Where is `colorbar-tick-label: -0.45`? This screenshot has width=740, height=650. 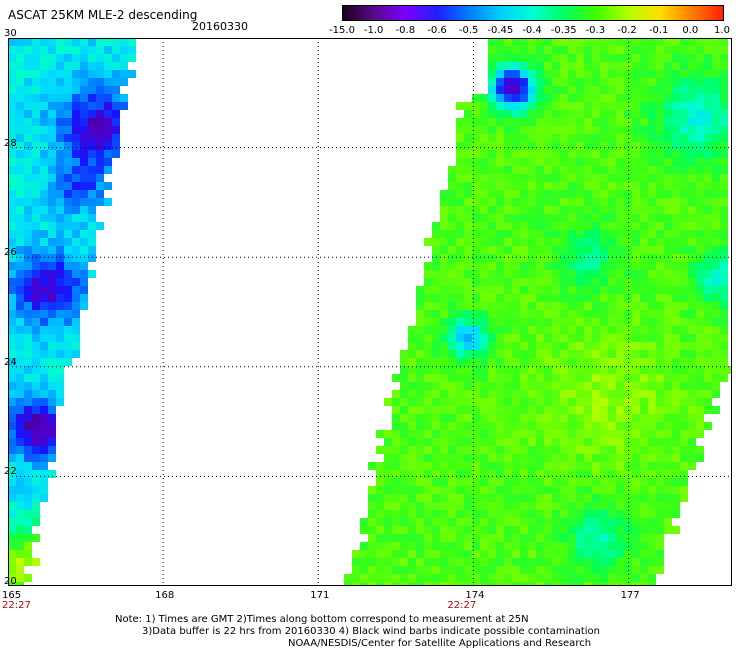 colorbar-tick-label: -0.45 is located at coordinates (500, 30).